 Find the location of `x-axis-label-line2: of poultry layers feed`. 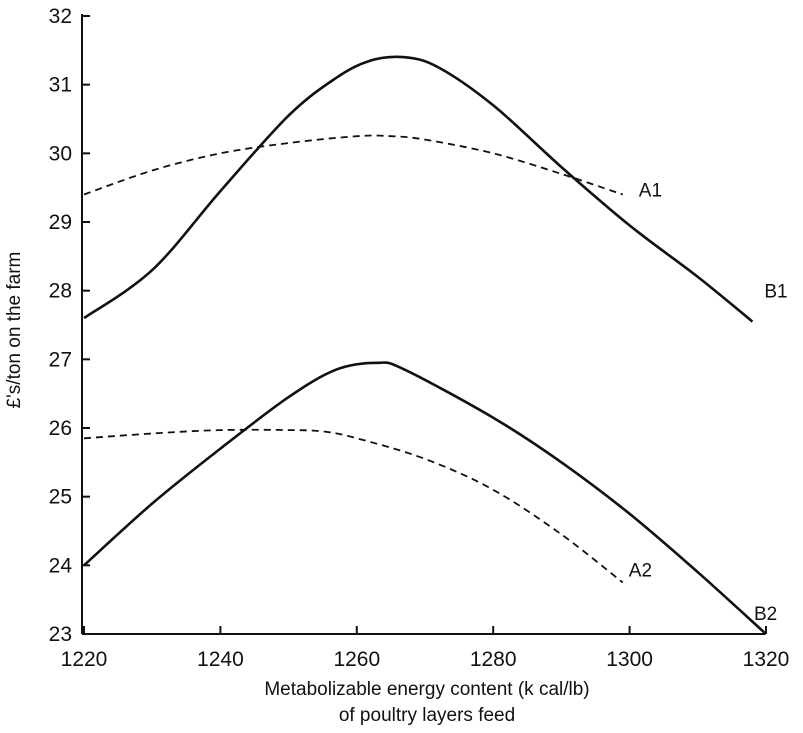

x-axis-label-line2: of poultry layers feed is located at coordinates (427, 715).